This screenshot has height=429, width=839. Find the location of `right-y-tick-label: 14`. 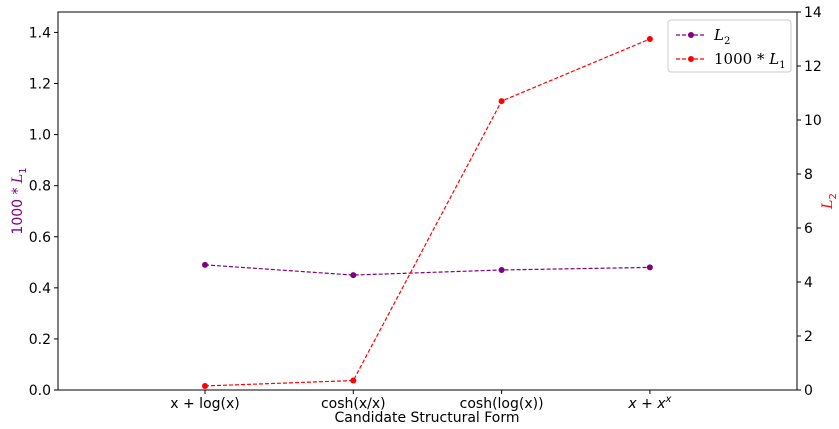

right-y-tick-label: 14 is located at coordinates (813, 13).